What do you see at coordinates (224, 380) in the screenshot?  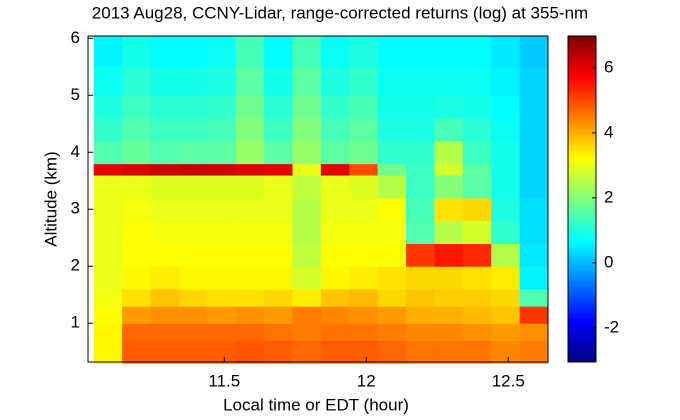 I see `x-tick-label: 11.5` at bounding box center [224, 380].